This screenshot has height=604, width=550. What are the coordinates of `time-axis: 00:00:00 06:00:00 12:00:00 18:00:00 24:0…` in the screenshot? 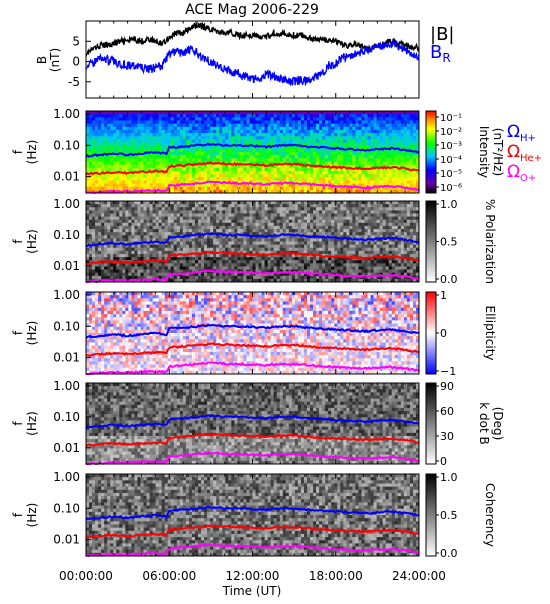 It's located at (252, 583).